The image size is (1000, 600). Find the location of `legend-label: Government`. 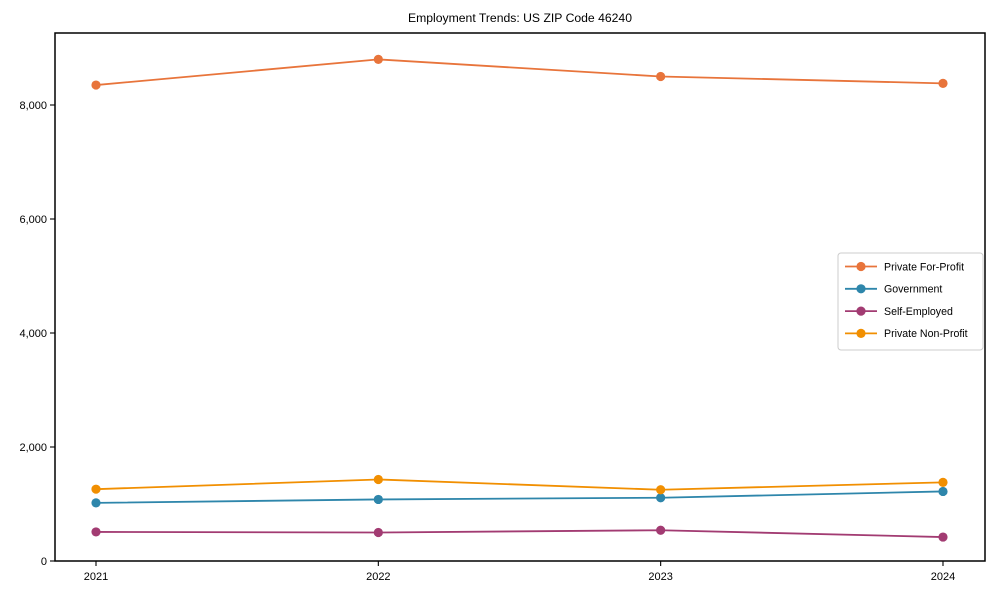

legend-label: Government is located at coordinates (913, 290).